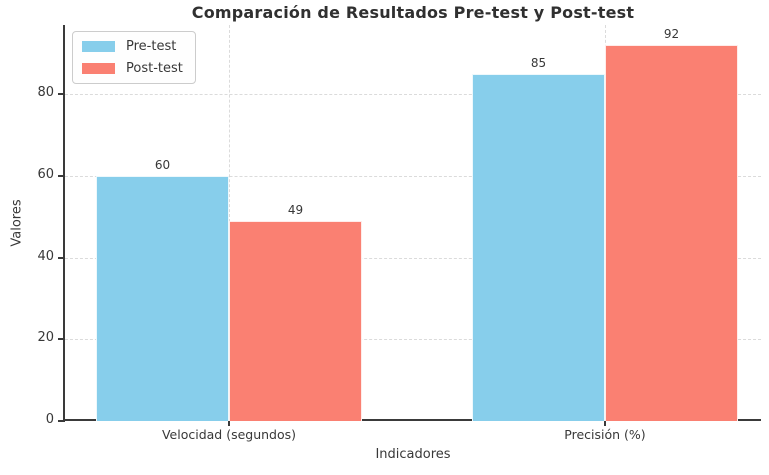 Image resolution: width=769 pixels, height=475 pixels. I want to click on y-axis-label: Valores, so click(17, 223).